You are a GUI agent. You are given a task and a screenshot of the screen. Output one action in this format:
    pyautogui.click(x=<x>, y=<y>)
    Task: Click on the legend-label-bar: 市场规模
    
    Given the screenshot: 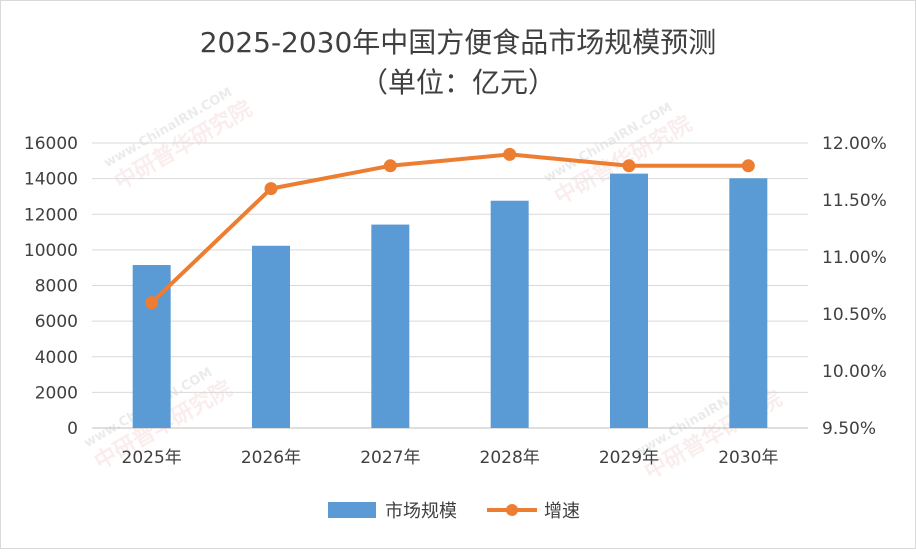 What is the action you would take?
    pyautogui.click(x=421, y=511)
    